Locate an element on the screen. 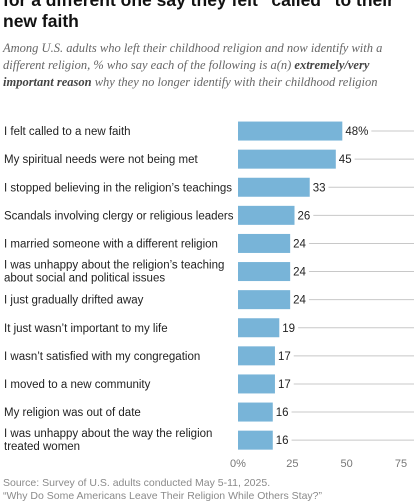  x-tick-label: 0% is located at coordinates (238, 464).